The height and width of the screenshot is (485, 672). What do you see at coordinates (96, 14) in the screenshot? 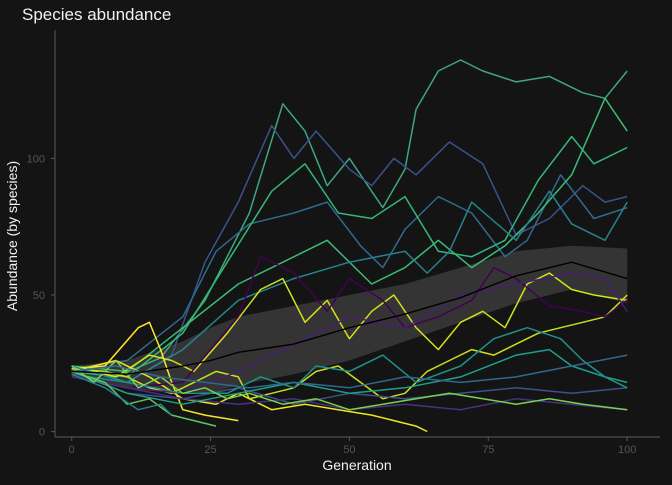
I see `chart-title: Species abundance` at bounding box center [96, 14].